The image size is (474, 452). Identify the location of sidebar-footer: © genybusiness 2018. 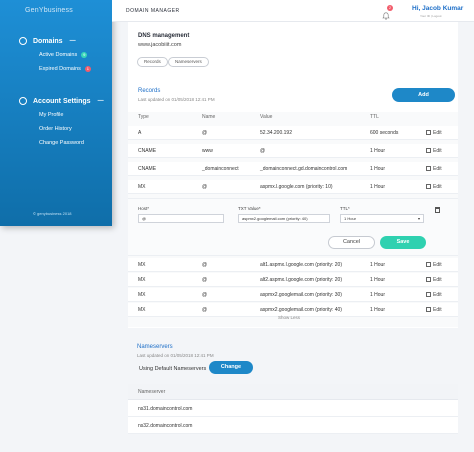
(52, 213).